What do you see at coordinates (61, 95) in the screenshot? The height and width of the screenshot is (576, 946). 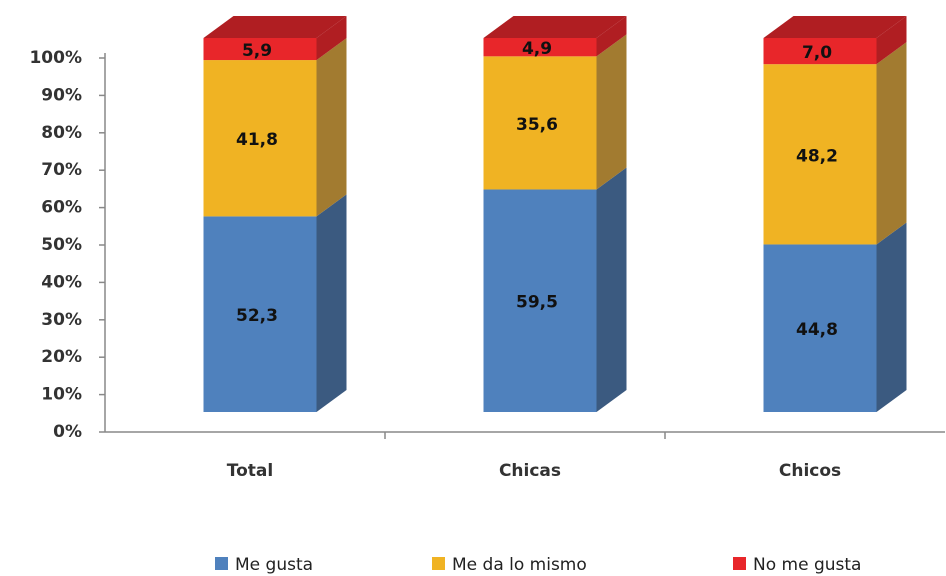 I see `y-tick-label: 90%` at bounding box center [61, 95].